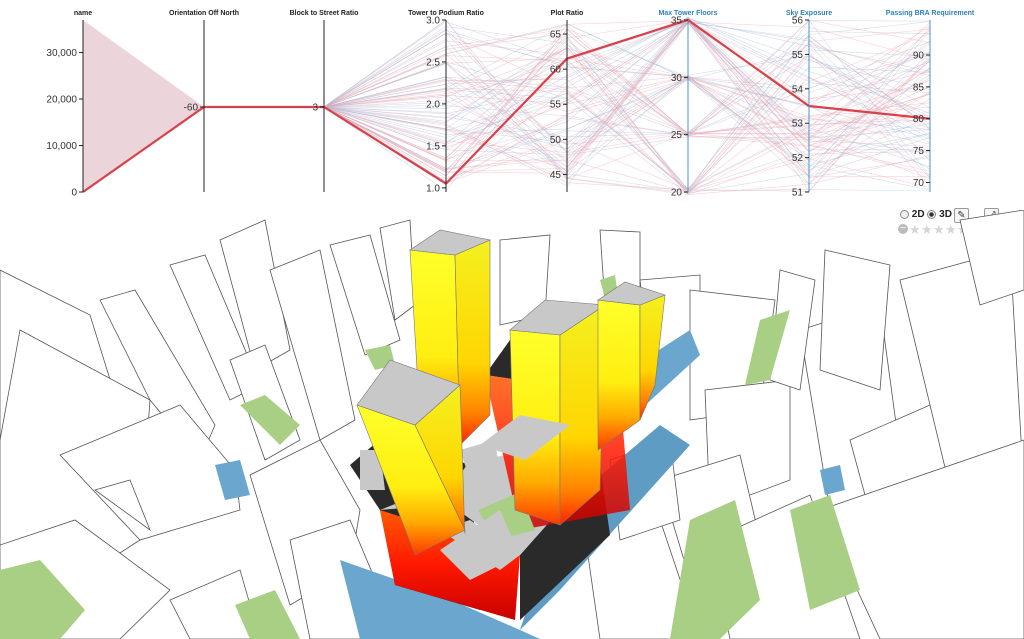 This screenshot has height=639, width=1024. I want to click on tick-label: 35, so click(677, 21).